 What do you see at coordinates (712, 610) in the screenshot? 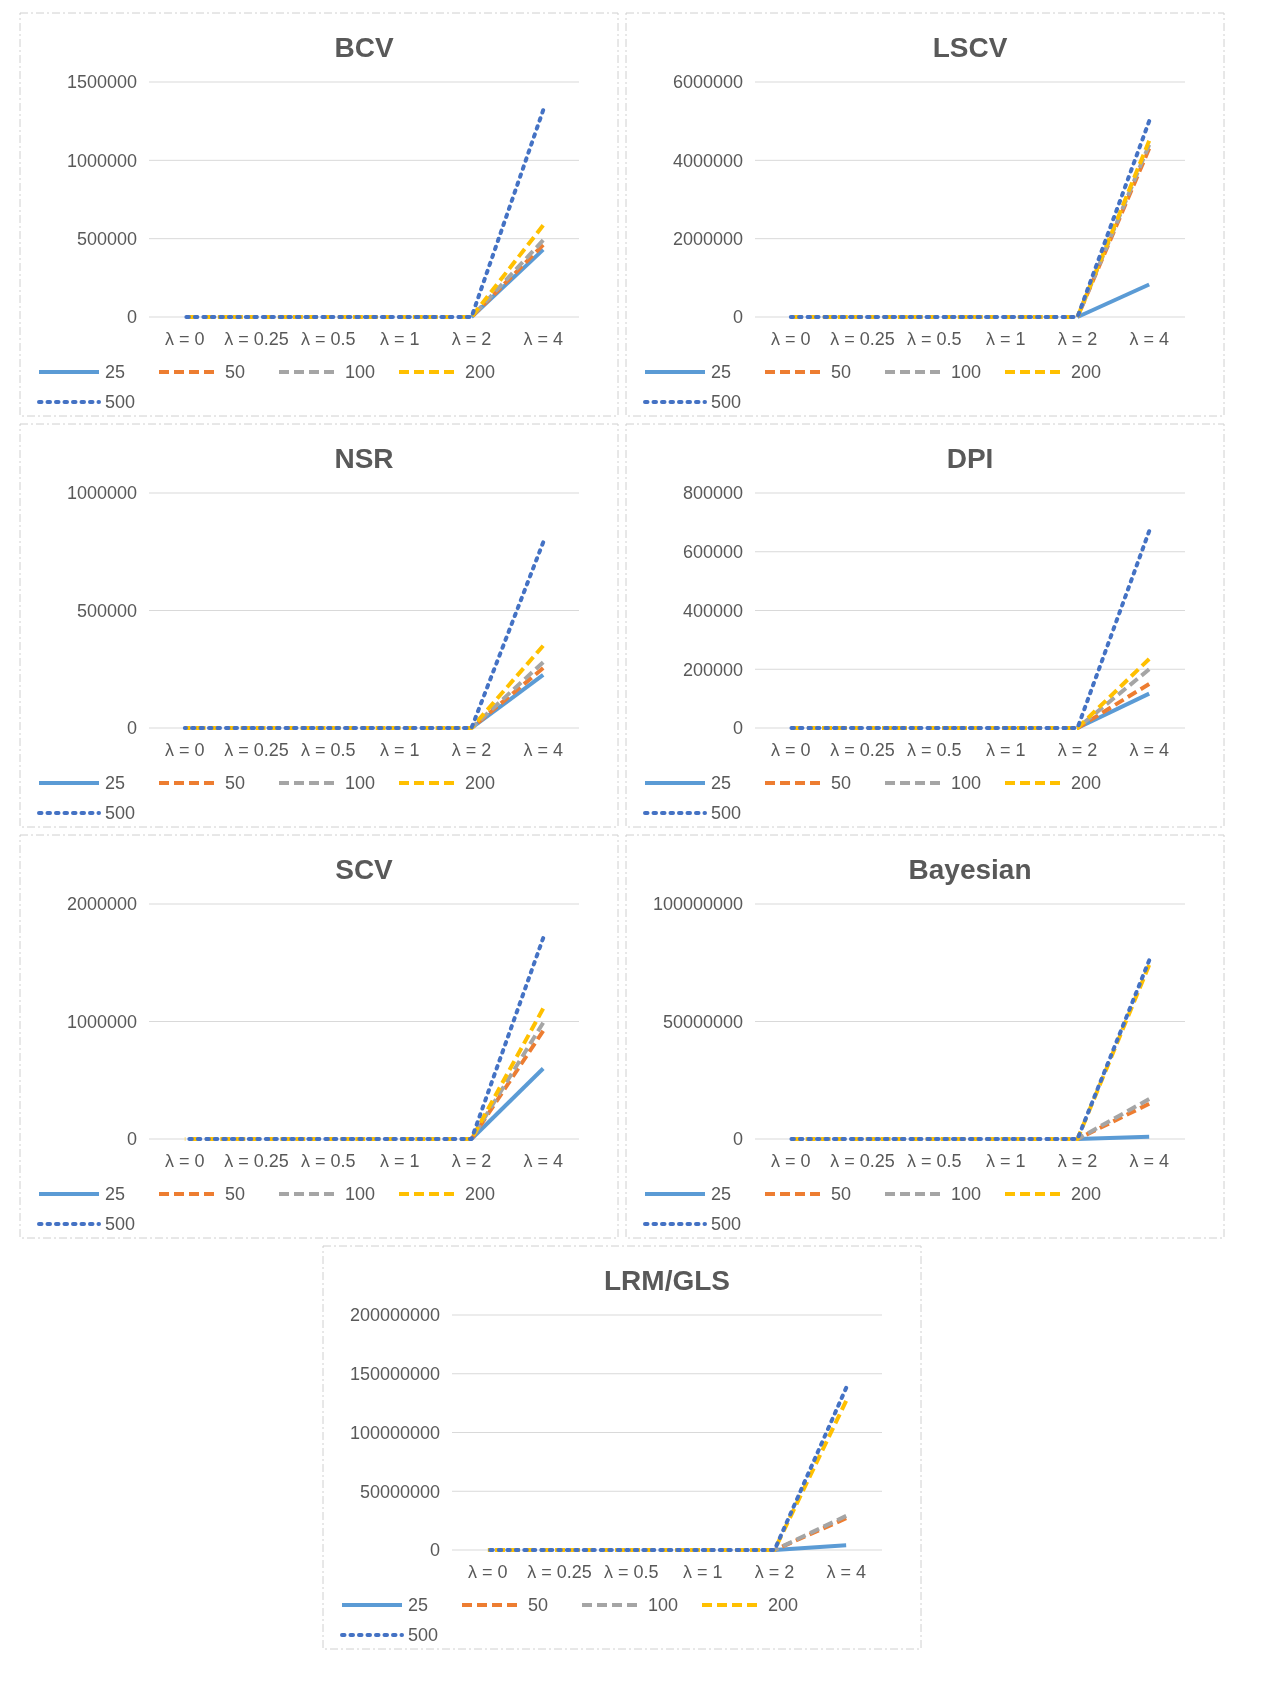
I see `y-tick-label: 400000` at bounding box center [712, 610].